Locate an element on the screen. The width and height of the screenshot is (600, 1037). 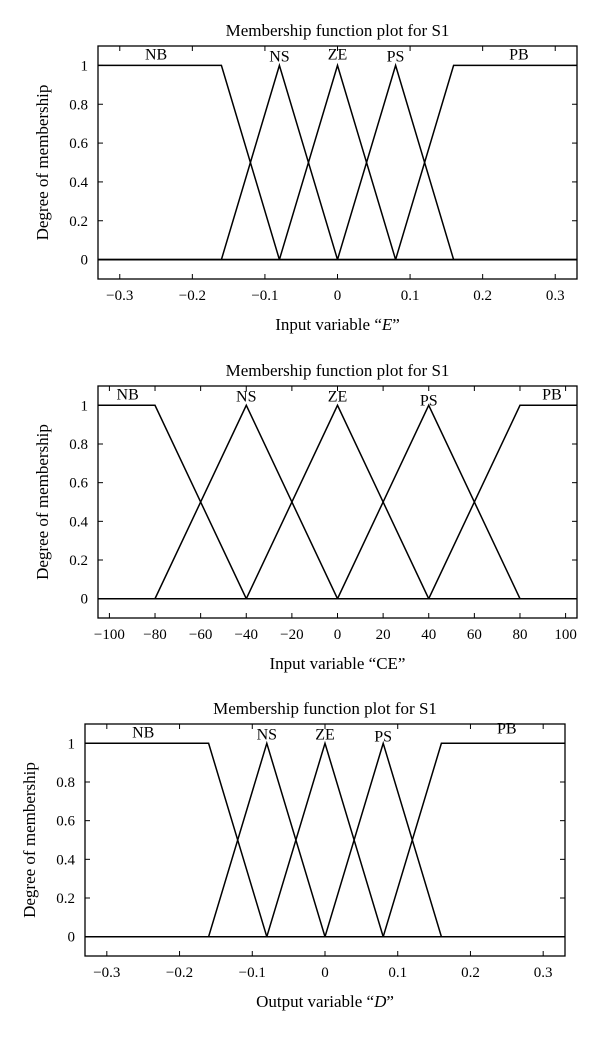
x-tick-label: 100 is located at coordinates (565, 635).